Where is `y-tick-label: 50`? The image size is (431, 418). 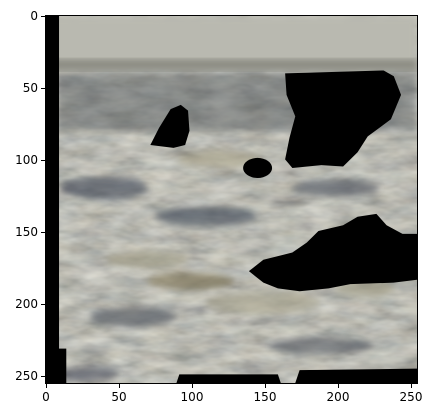 y-tick-label: 50 is located at coordinates (30, 88).